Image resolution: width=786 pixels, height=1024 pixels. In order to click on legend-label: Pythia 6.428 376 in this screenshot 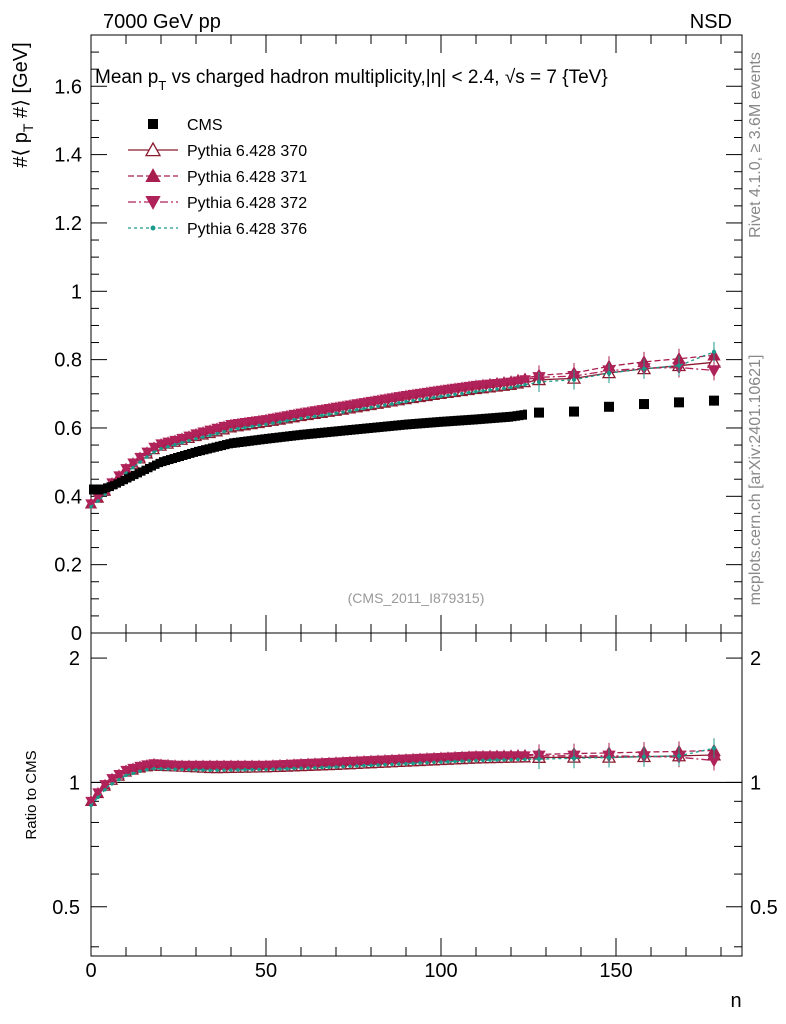, I will do `click(247, 229)`.